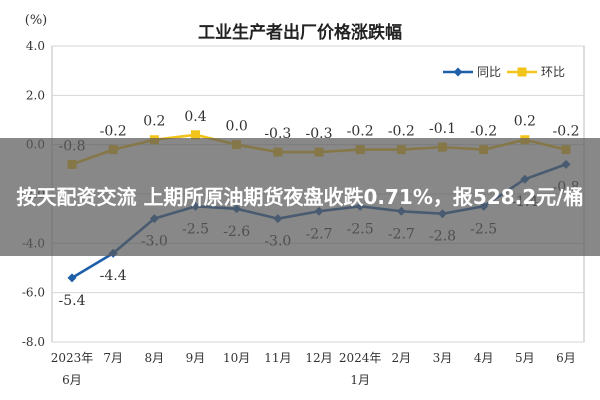  Describe the element at coordinates (277, 358) in the screenshot. I see `x-tick-label: 11月` at that location.